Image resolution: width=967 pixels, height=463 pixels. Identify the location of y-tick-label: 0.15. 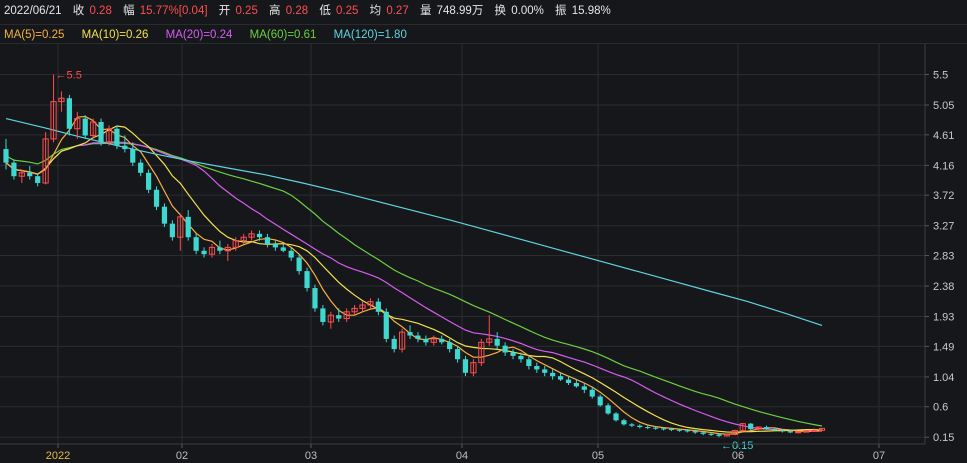
(943, 438).